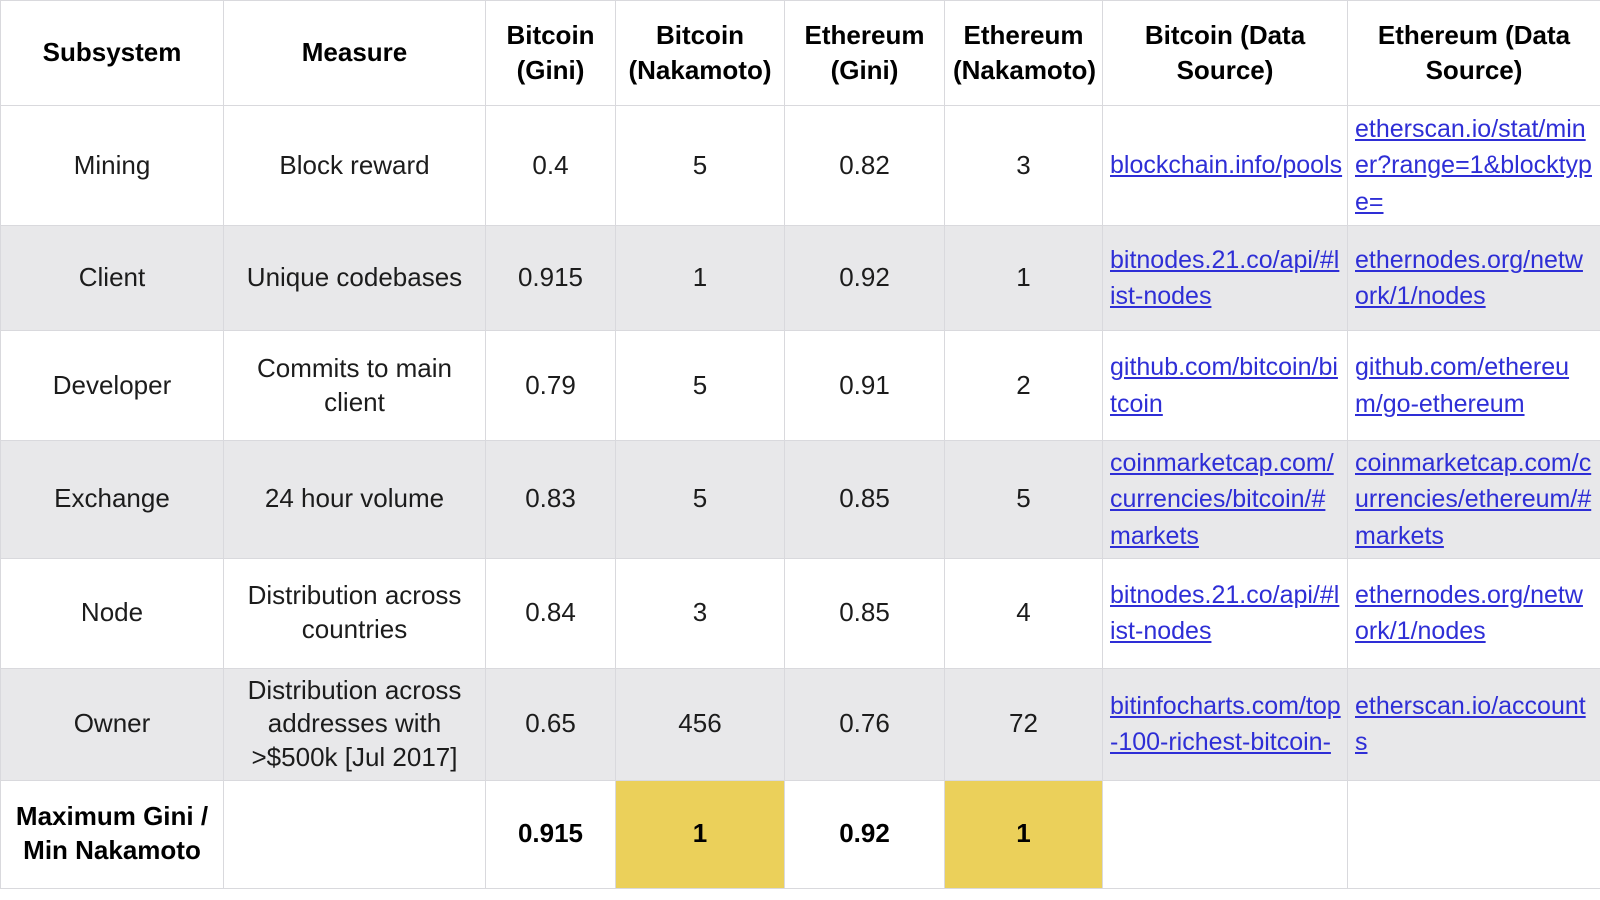 This screenshot has width=1600, height=900. Describe the element at coordinates (354, 53) in the screenshot. I see `col-header-measure: Measure` at that location.